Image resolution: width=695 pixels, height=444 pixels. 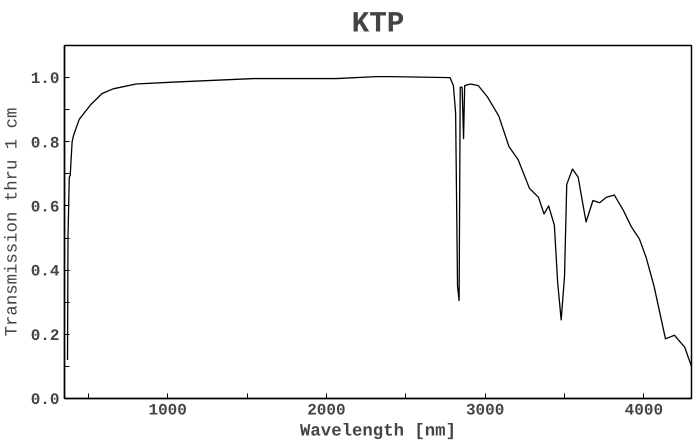 What do you see at coordinates (45, 335) in the screenshot?
I see `y-tick-label: 0.2` at bounding box center [45, 335].